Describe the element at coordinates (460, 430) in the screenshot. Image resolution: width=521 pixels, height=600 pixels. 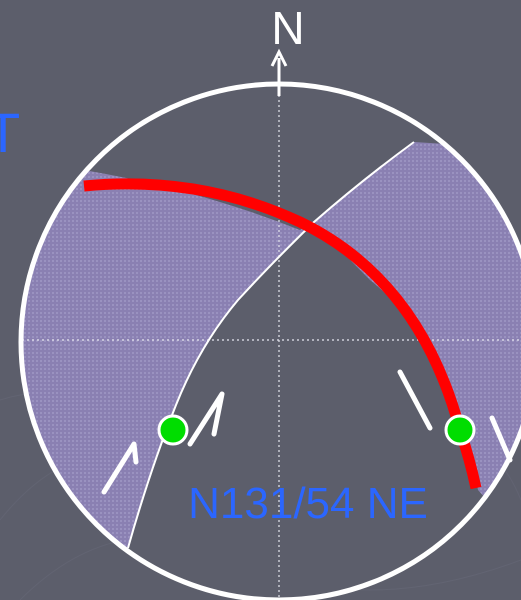
I see `pole-marker-right` at that location.